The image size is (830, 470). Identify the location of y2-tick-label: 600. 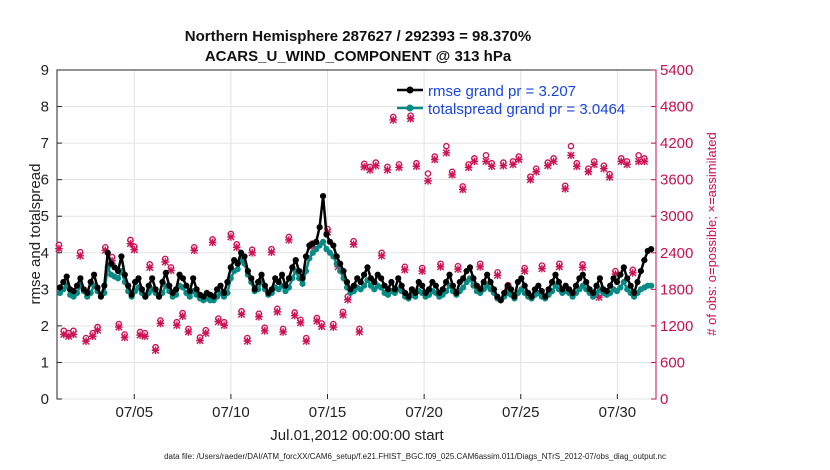
(672, 362).